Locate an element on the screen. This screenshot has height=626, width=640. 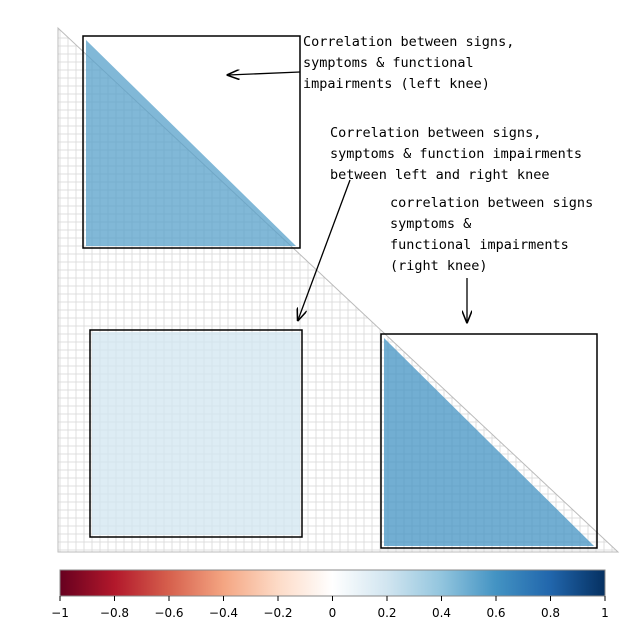
annotation: functional impairments is located at coordinates (479, 245).